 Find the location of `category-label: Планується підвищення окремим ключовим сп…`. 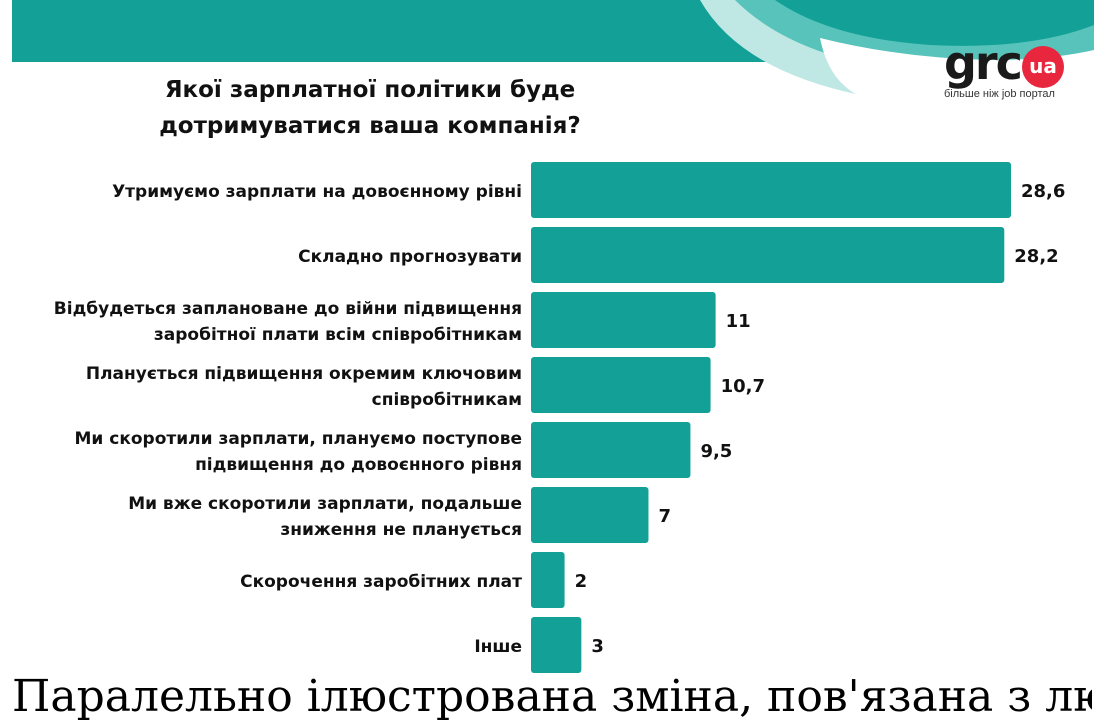

category-label: Планується підвищення окремим ключовим сп… is located at coordinates (304, 387).